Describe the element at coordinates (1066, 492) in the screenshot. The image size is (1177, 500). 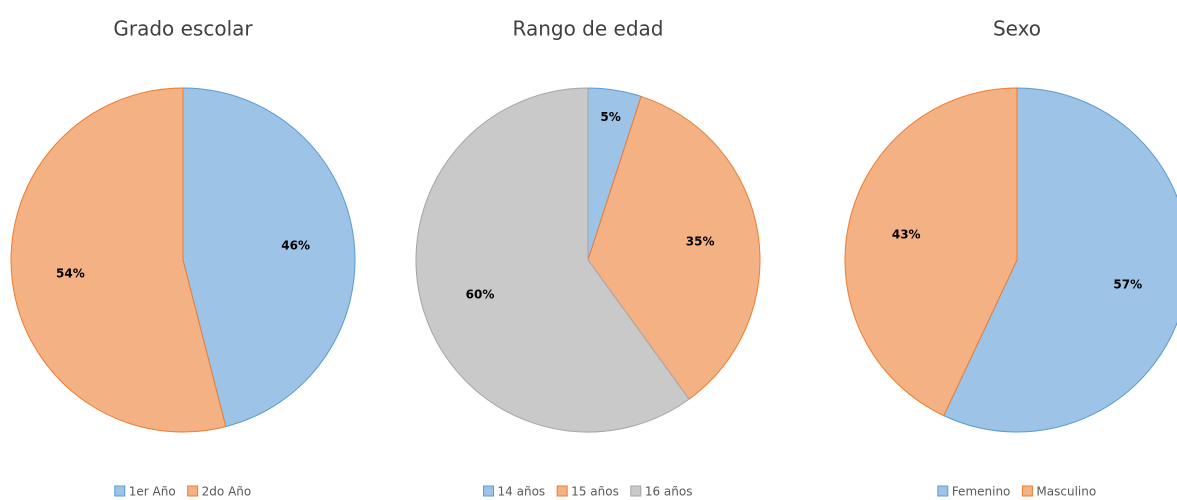
I see `legend-label: Masculino` at that location.